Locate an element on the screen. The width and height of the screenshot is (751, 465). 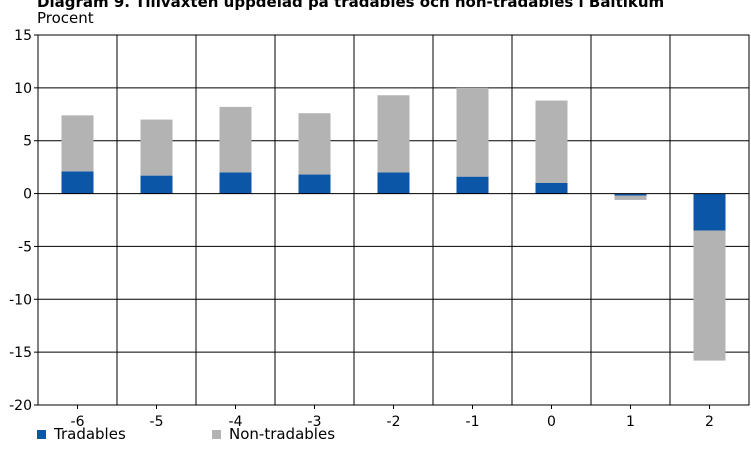
y-tick-label: -15 is located at coordinates (20, 353).